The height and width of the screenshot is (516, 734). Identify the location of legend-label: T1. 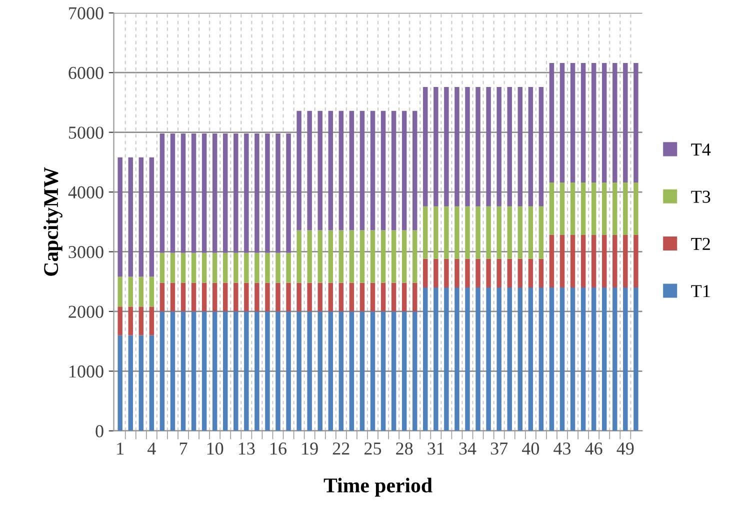
(700, 291).